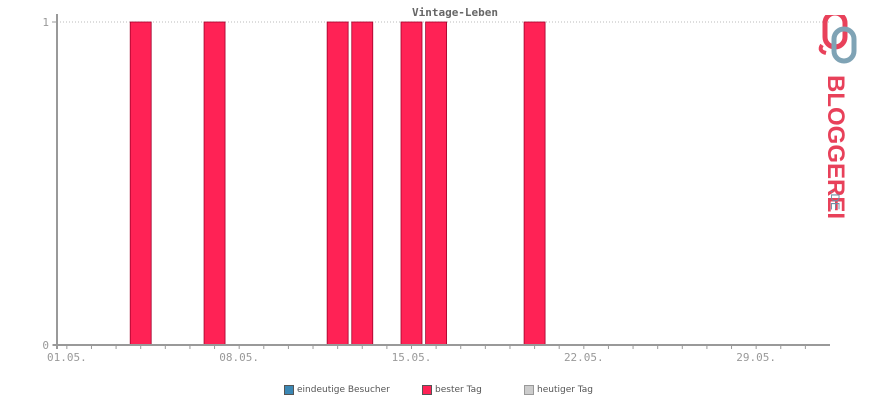 Image resolution: width=870 pixels, height=400 pixels. I want to click on x-tick-label-15.05.: 15.05., so click(412, 357).